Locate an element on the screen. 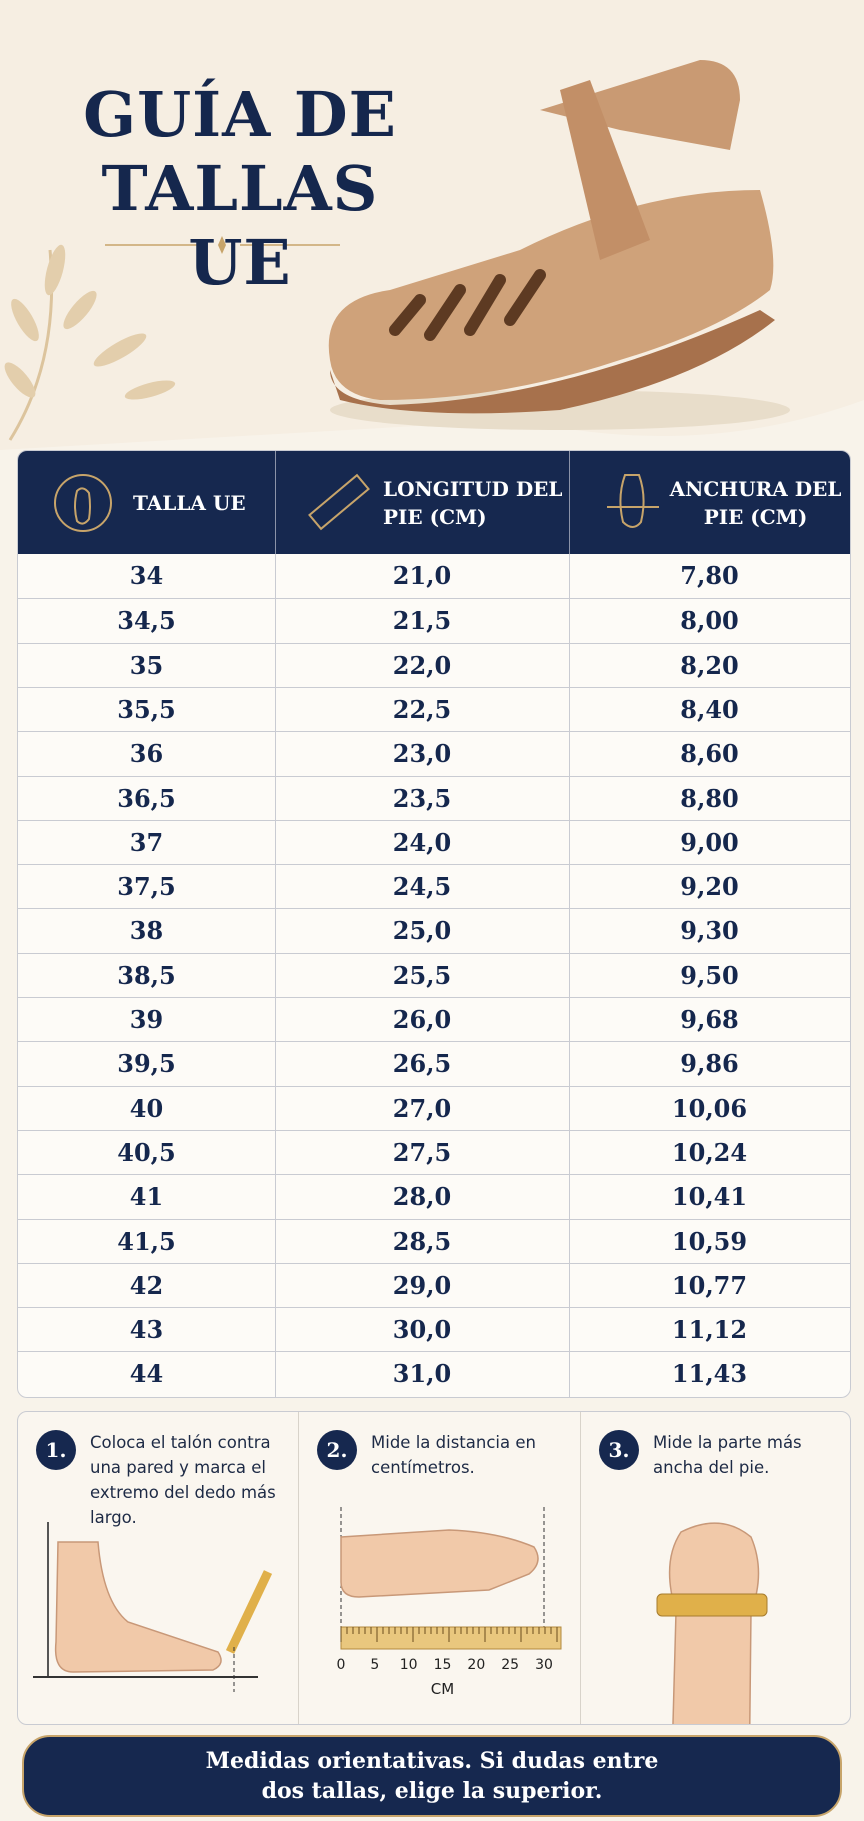  width-illustration is located at coordinates (712, 1623).